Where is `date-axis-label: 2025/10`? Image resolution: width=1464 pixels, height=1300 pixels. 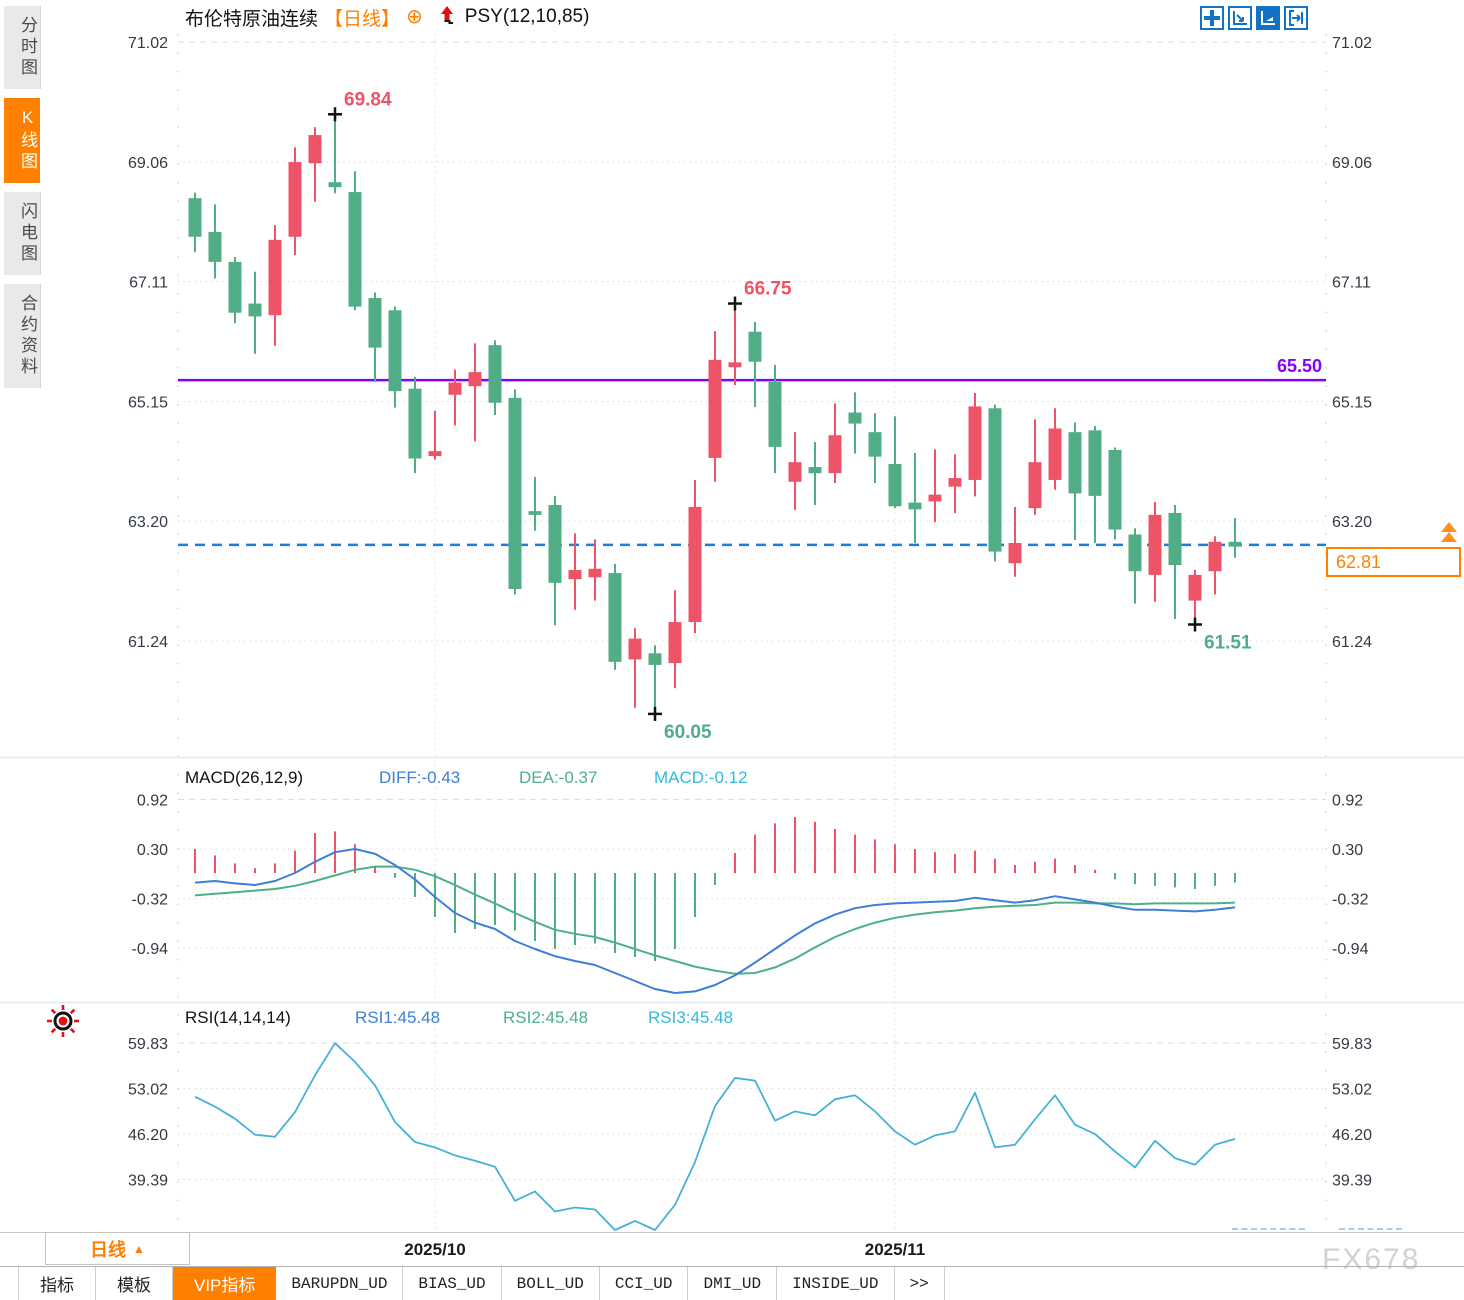 date-axis-label: 2025/10 is located at coordinates (435, 1249).